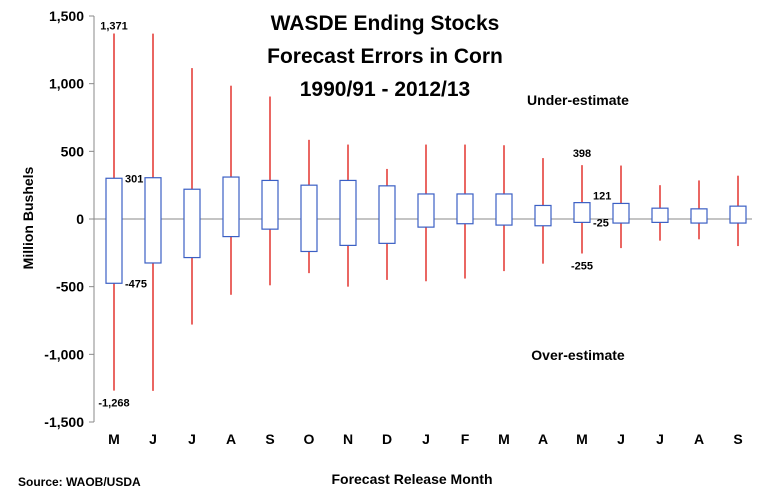 This screenshot has height=502, width=766. What do you see at coordinates (601, 223) in the screenshot?
I see `value-label: -25` at bounding box center [601, 223].